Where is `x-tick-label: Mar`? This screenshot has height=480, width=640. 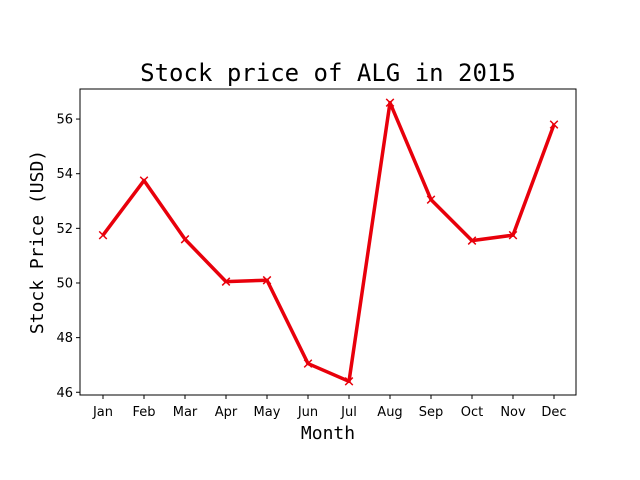 x-tick-label: Mar is located at coordinates (185, 412).